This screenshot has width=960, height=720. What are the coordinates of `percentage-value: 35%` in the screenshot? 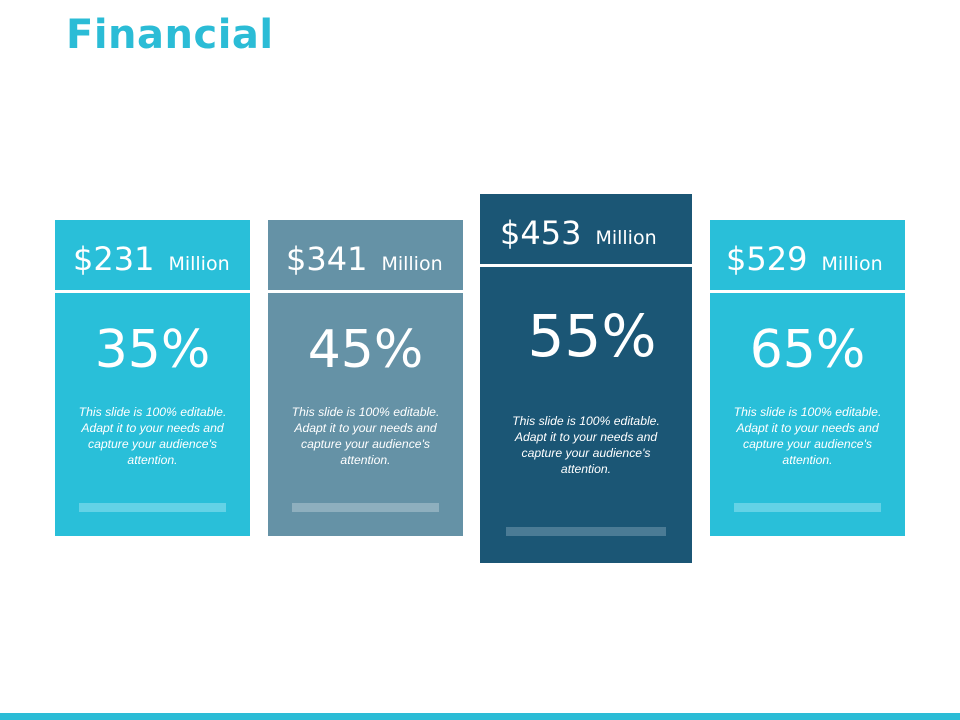 It's located at (152, 350).